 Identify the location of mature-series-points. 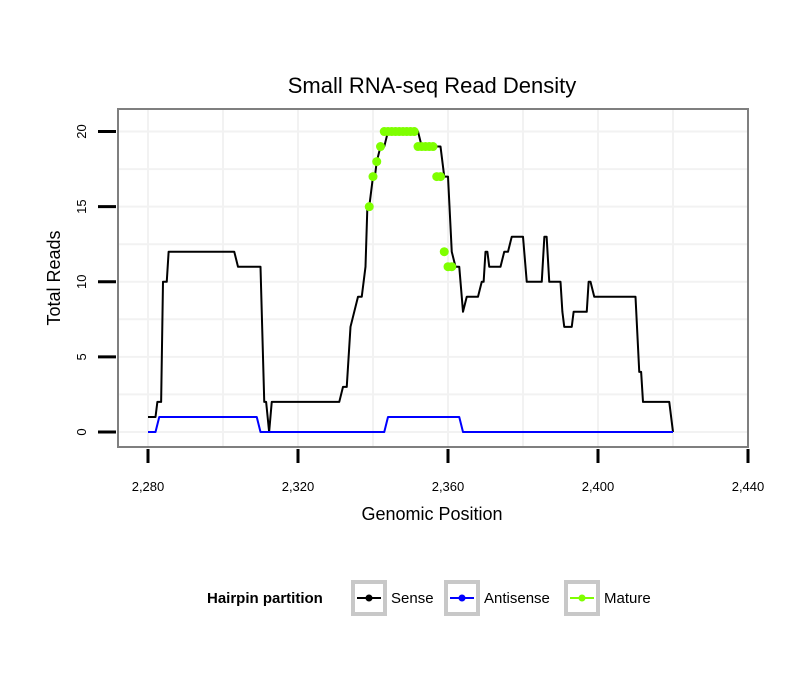
(410, 199).